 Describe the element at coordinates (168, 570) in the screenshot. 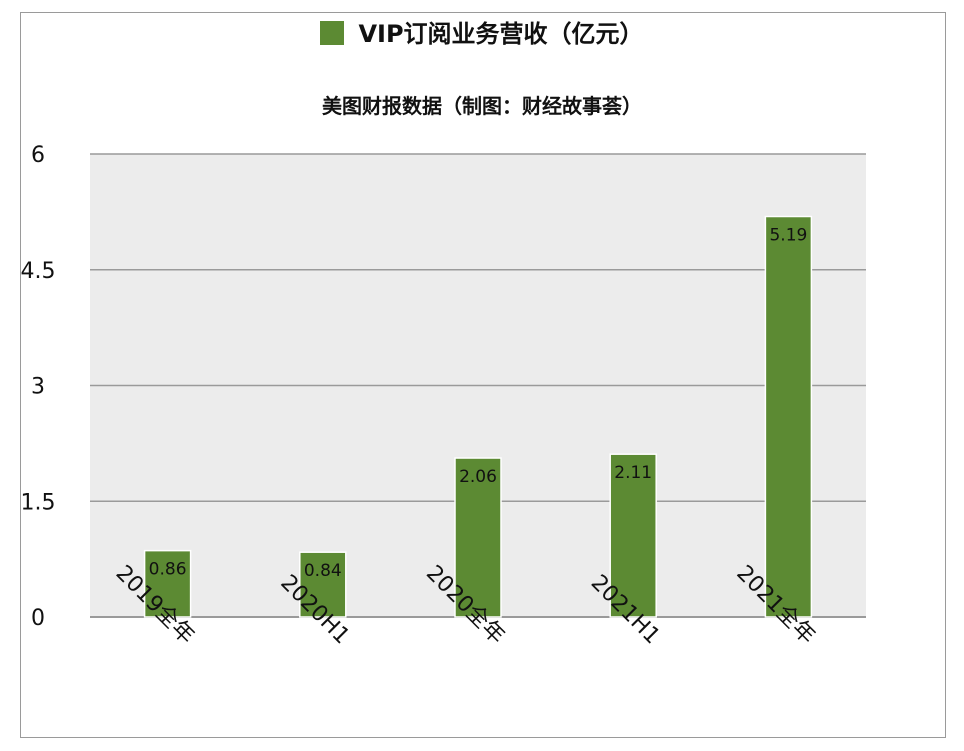

I see `bar-value-label: 0.86` at that location.